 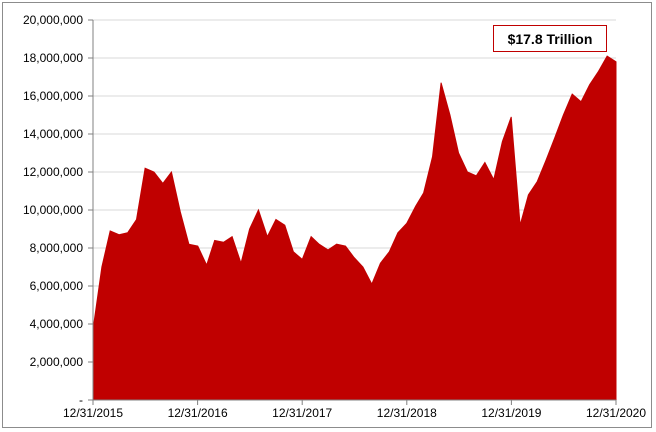 I want to click on value-callout: $17.8 Trillion, so click(x=550, y=38).